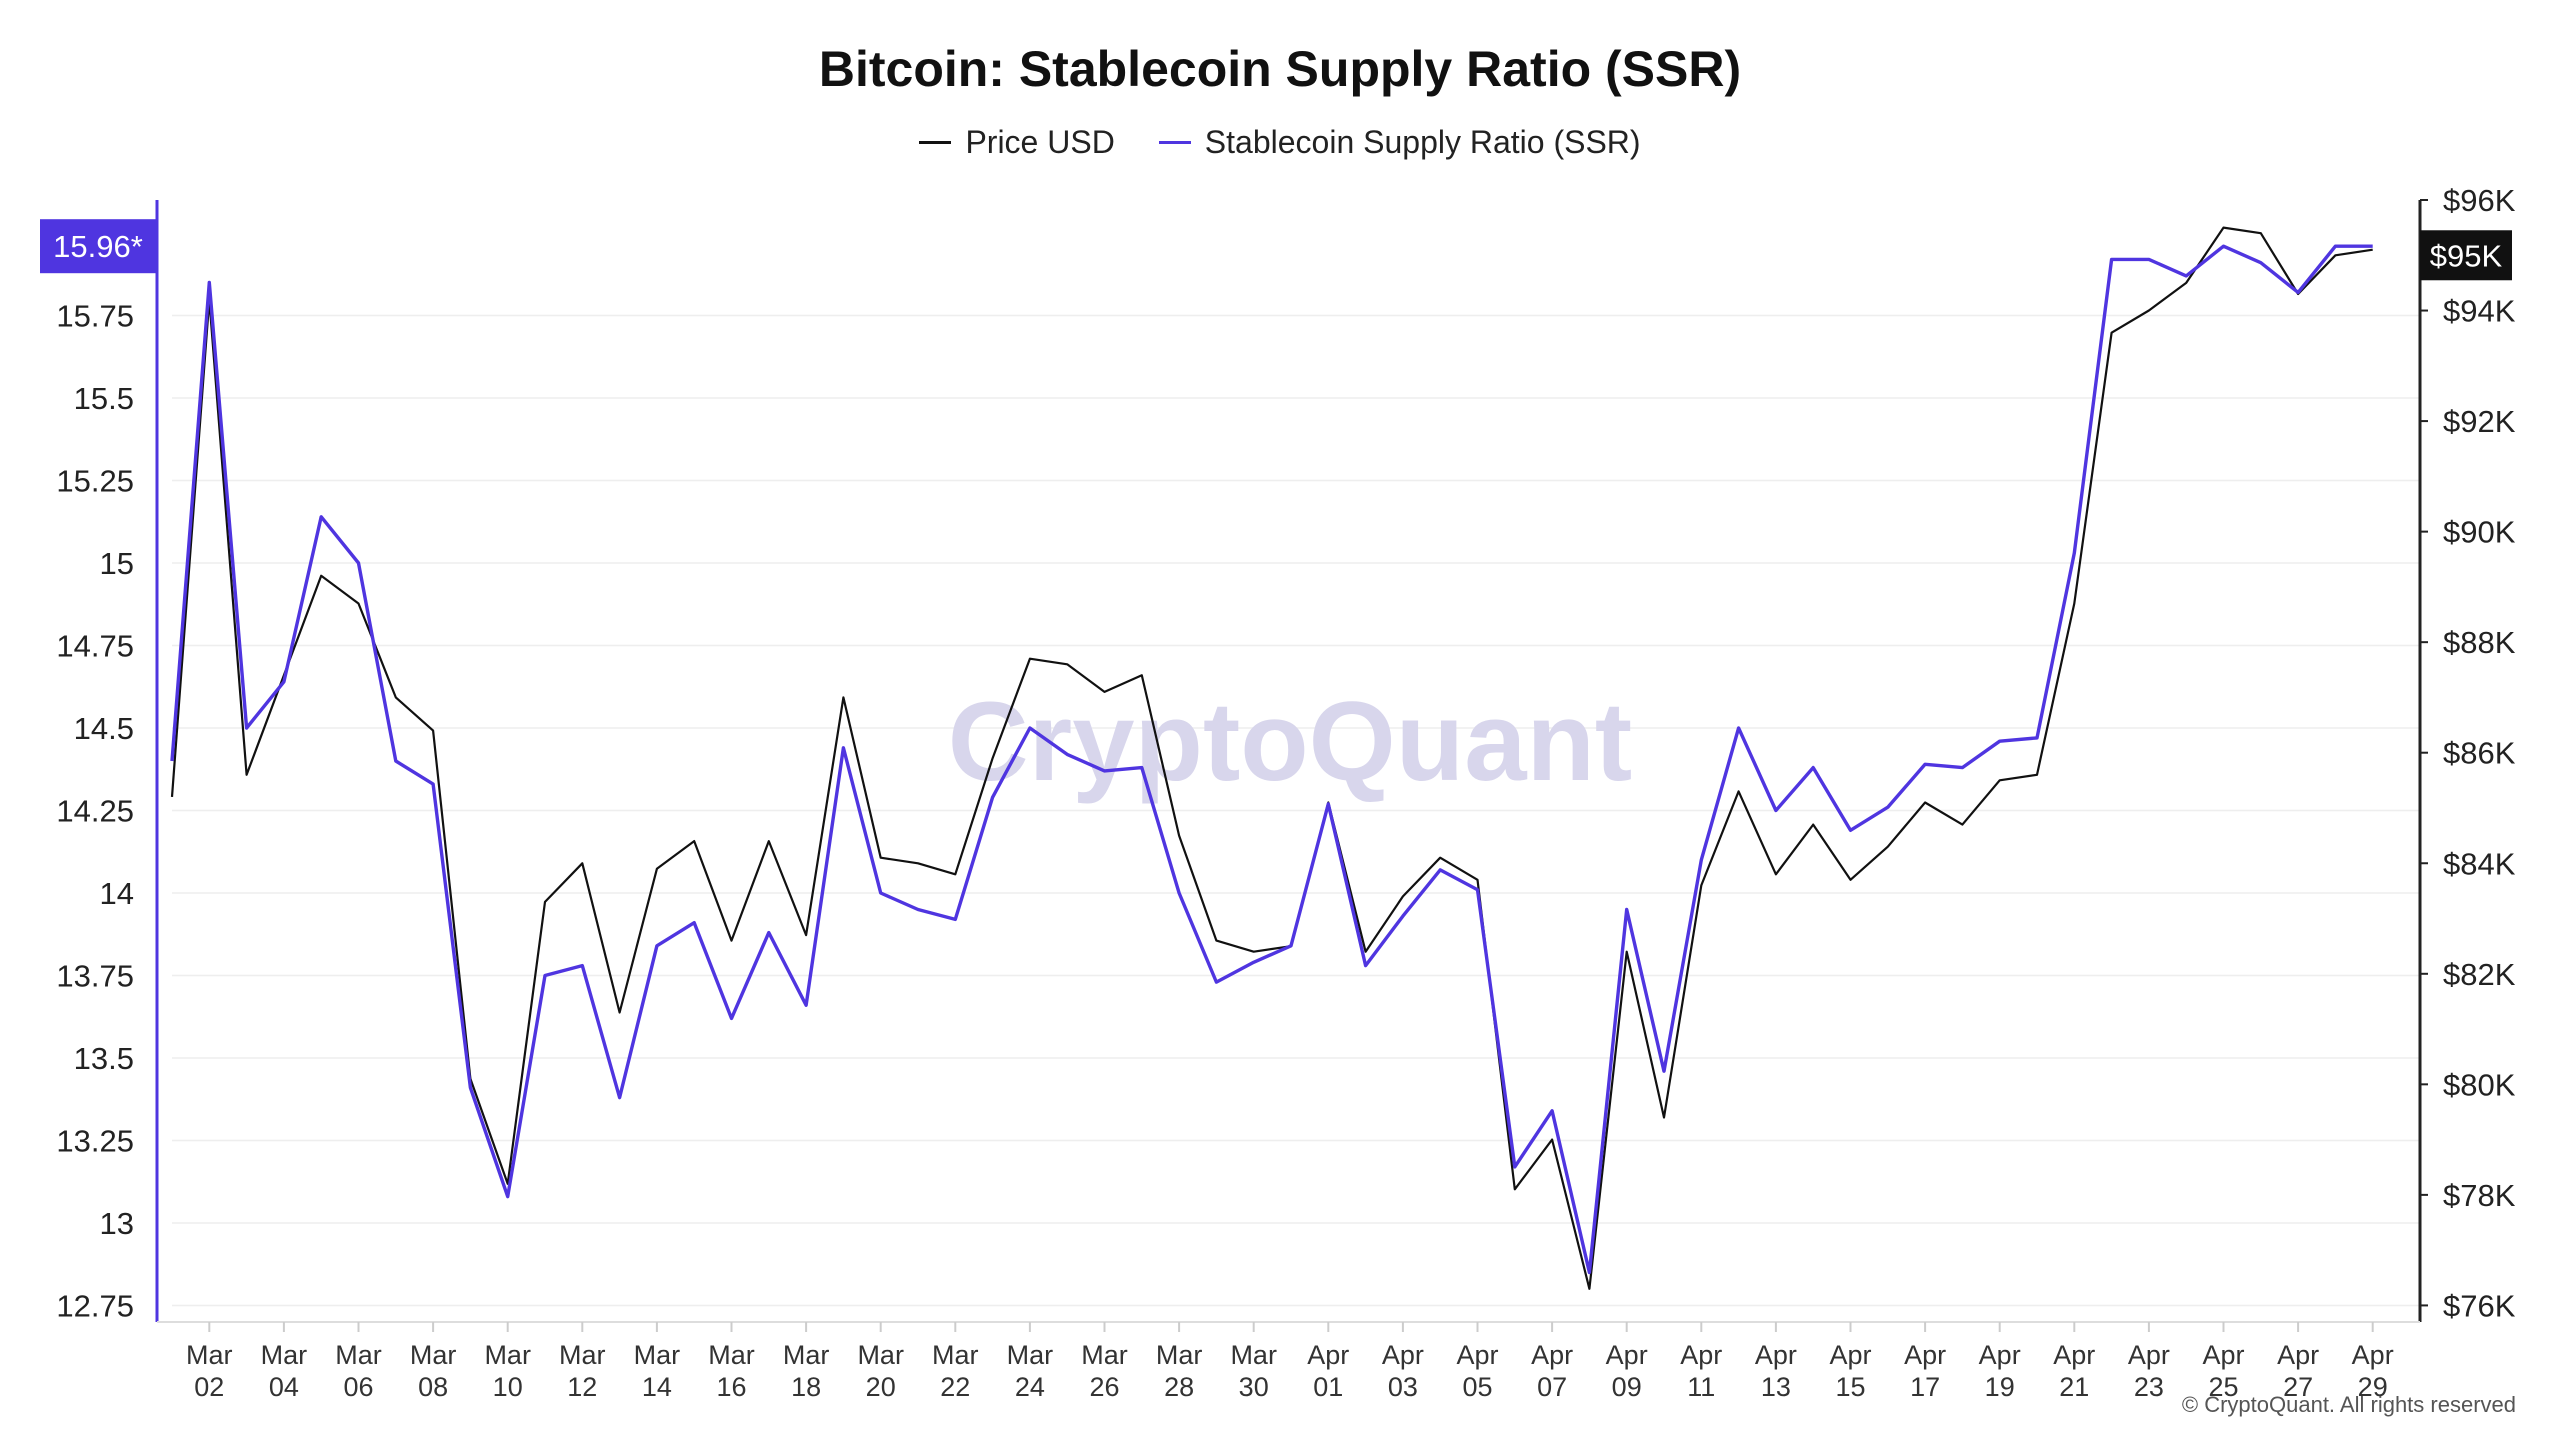 This screenshot has width=2560, height=1440. Describe the element at coordinates (2479, 863) in the screenshot. I see `y-right-tick-label: $84K` at that location.